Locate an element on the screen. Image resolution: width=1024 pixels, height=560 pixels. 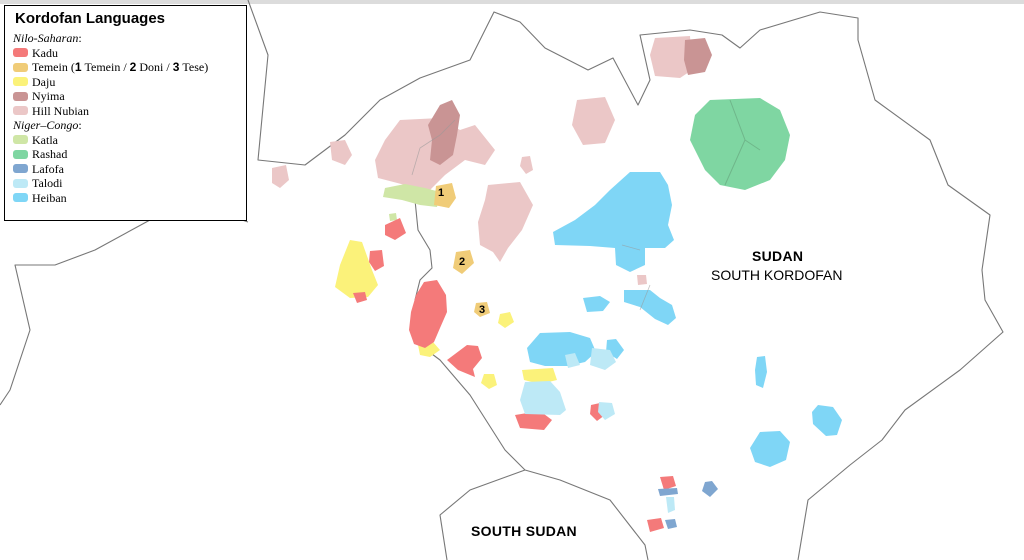
west-boundary is located at coordinates (124, 307).